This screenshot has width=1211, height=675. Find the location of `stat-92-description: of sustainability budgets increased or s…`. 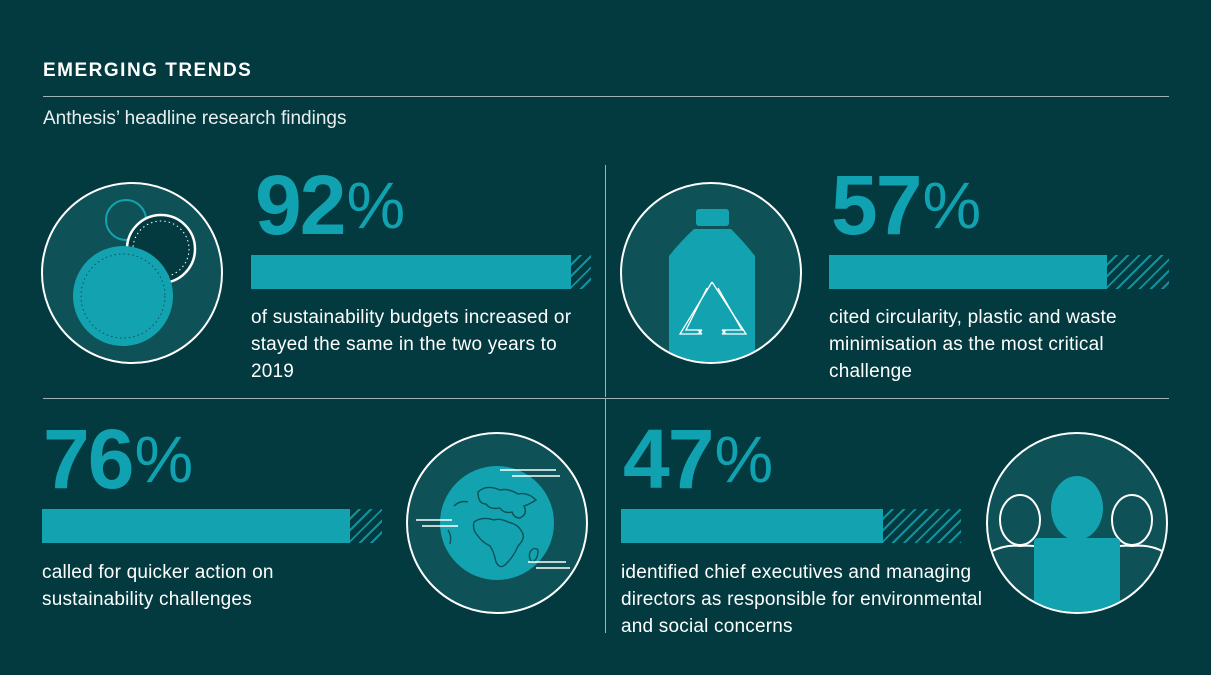

stat-92-description: of sustainability budgets increased or s… is located at coordinates (411, 344).